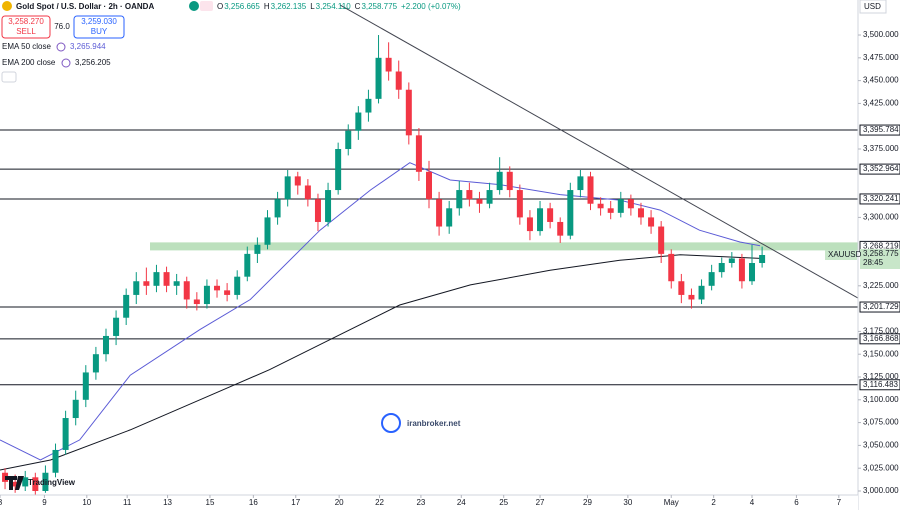 This screenshot has width=900, height=510. Describe the element at coordinates (540, 502) in the screenshot. I see `x-tick-label: 27` at that location.